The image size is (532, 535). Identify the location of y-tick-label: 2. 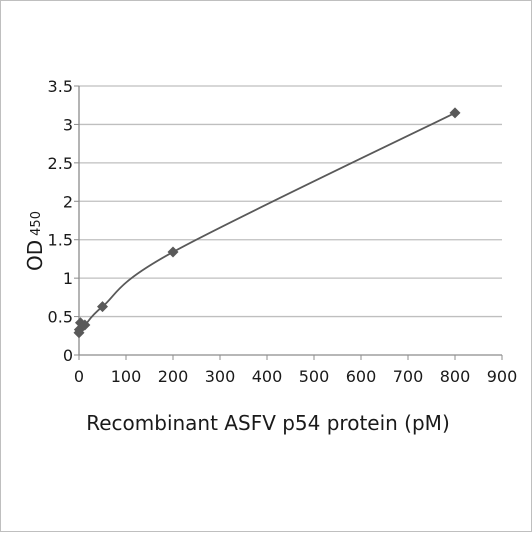
(68, 201).